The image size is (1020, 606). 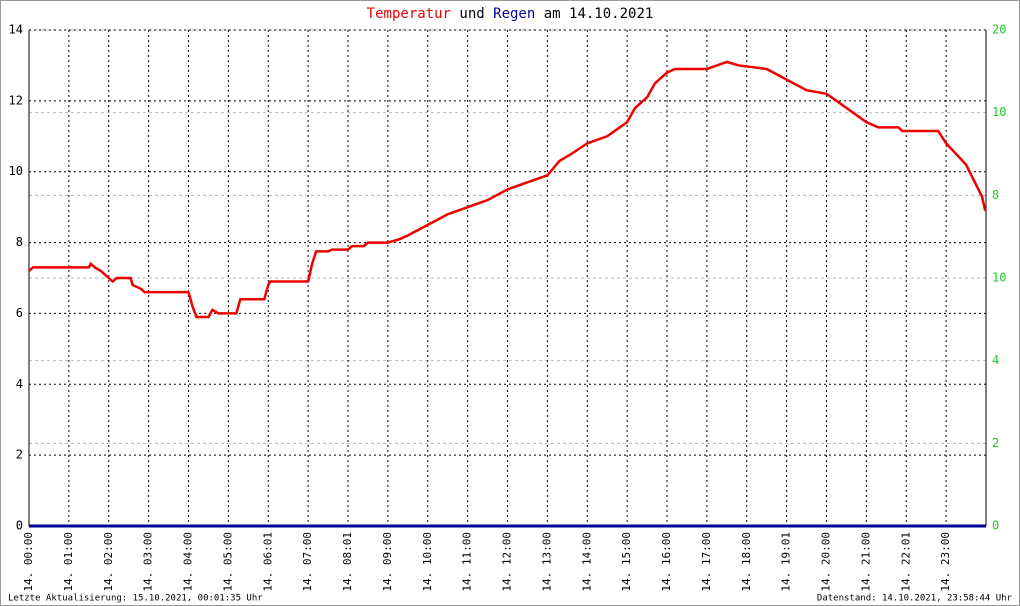 What do you see at coordinates (514, 14) in the screenshot?
I see `title-part: Regen` at bounding box center [514, 14].